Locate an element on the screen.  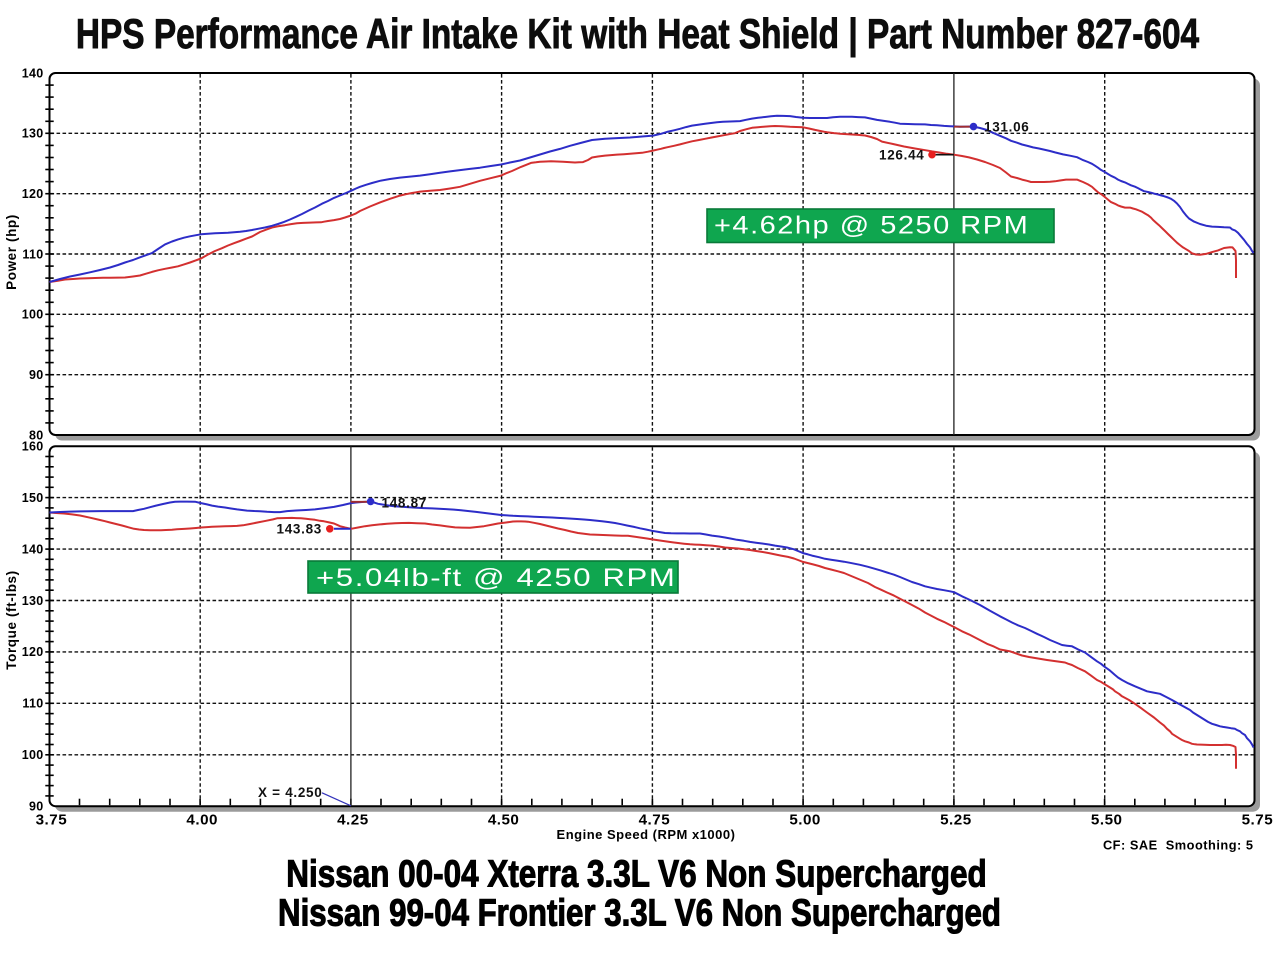
svg-text: 4.75 is located at coordinates (655, 820).